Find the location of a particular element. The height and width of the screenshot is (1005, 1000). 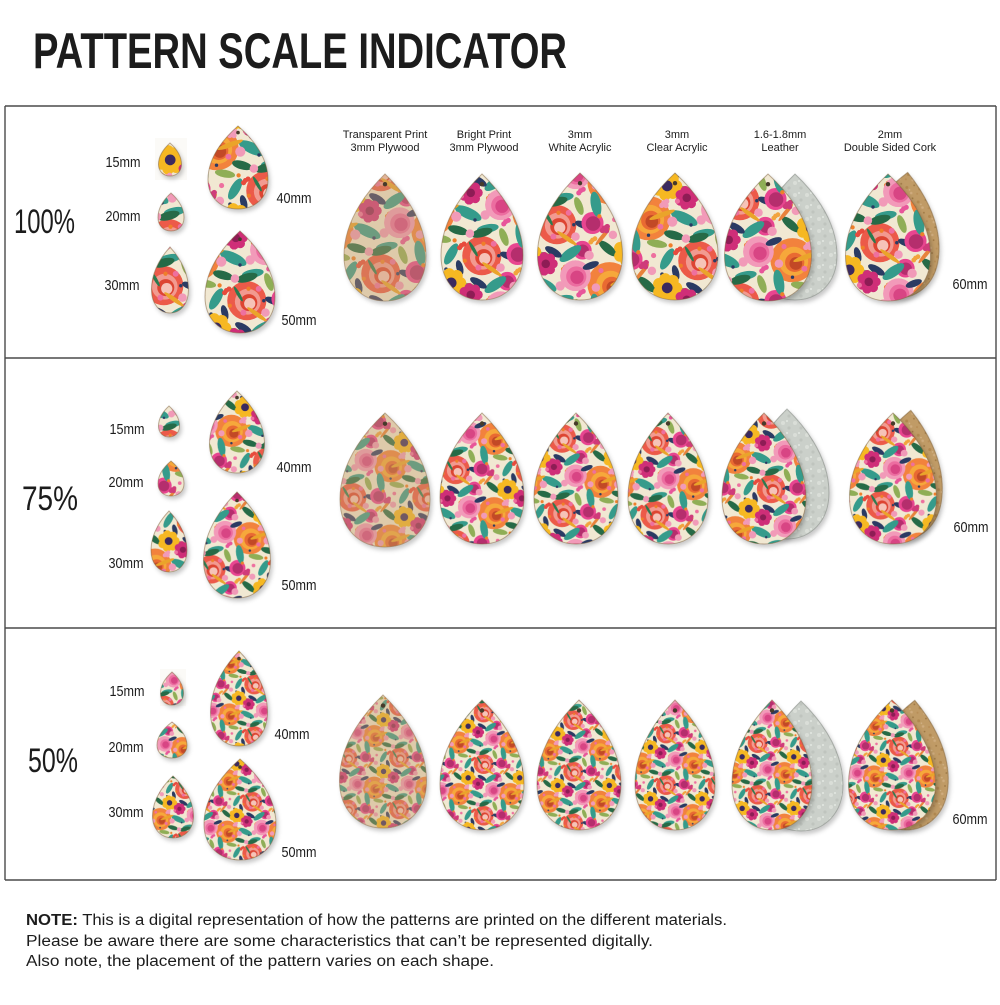

svg-text: Clear Acrylic is located at coordinates (677, 148).